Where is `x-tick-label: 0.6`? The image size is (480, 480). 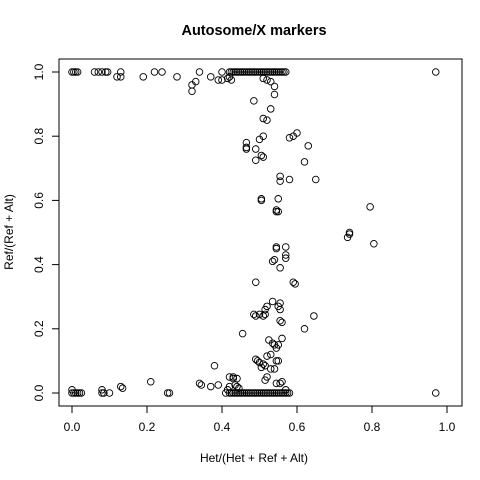 x-tick-label: 0.6 is located at coordinates (297, 427).